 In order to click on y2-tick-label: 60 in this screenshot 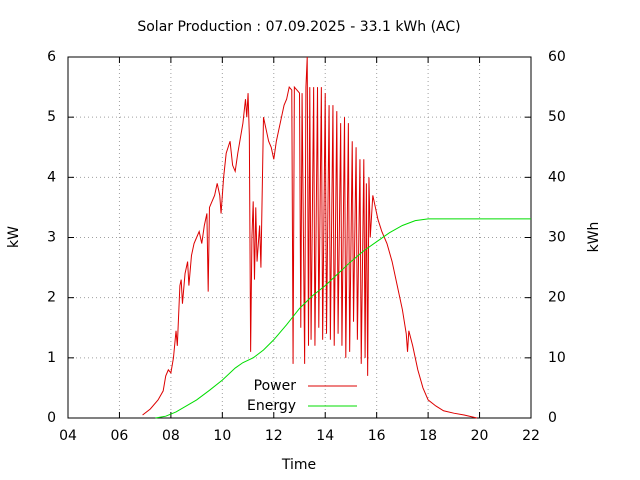, I will do `click(557, 57)`.